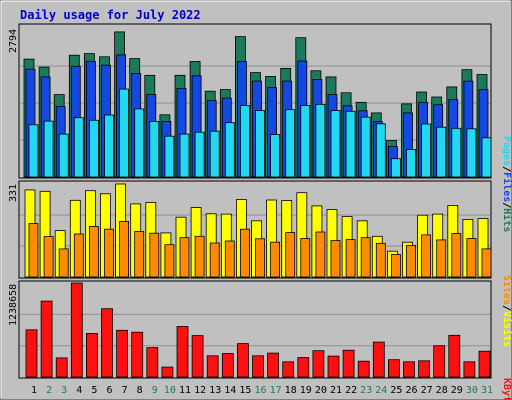  What do you see at coordinates (276, 390) in the screenshot?
I see `x-label-day-17: 17` at bounding box center [276, 390].